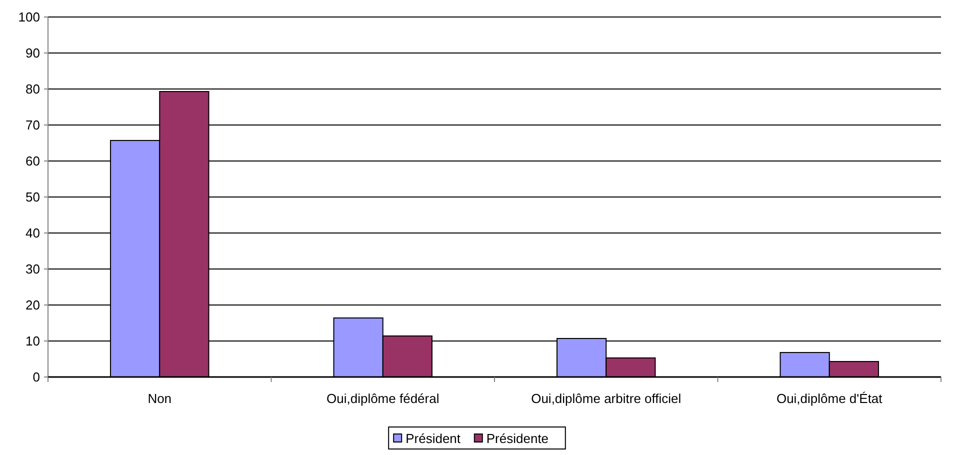 The image size is (954, 455). I want to click on x-tick-label: Oui,diplôme d'État, so click(829, 398).